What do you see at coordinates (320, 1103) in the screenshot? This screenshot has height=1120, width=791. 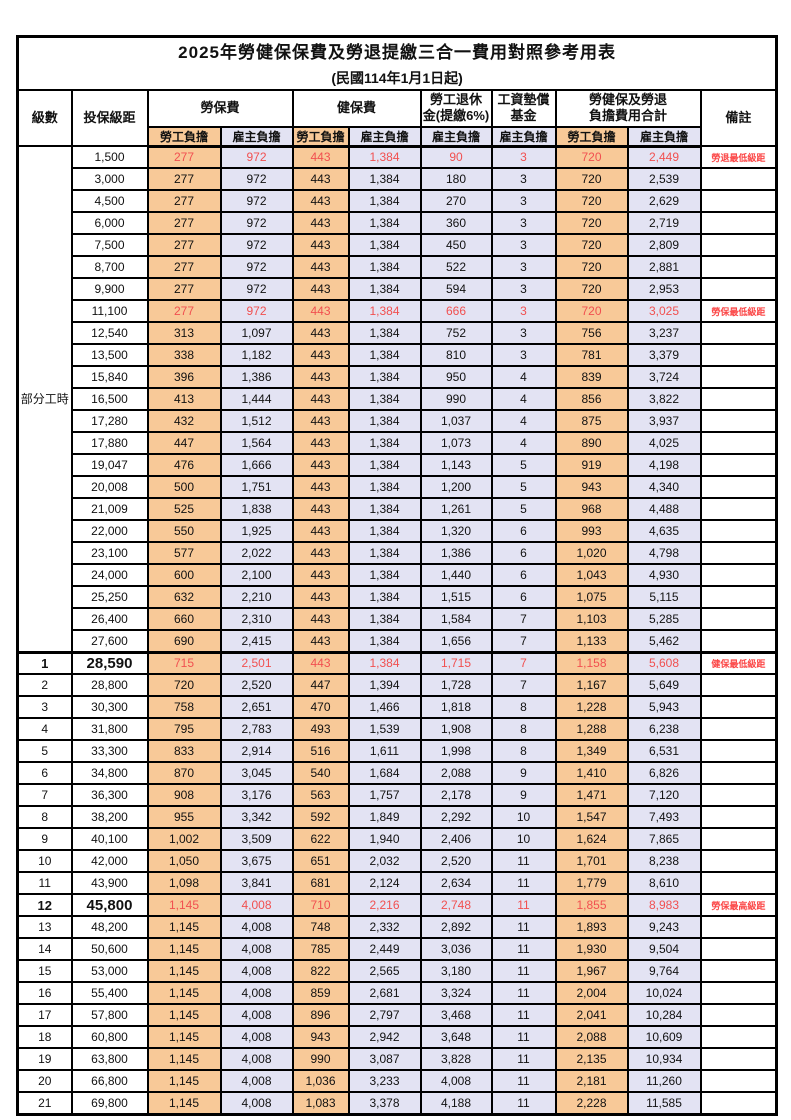 I see `cell-health-employee: 1,083` at bounding box center [320, 1103].